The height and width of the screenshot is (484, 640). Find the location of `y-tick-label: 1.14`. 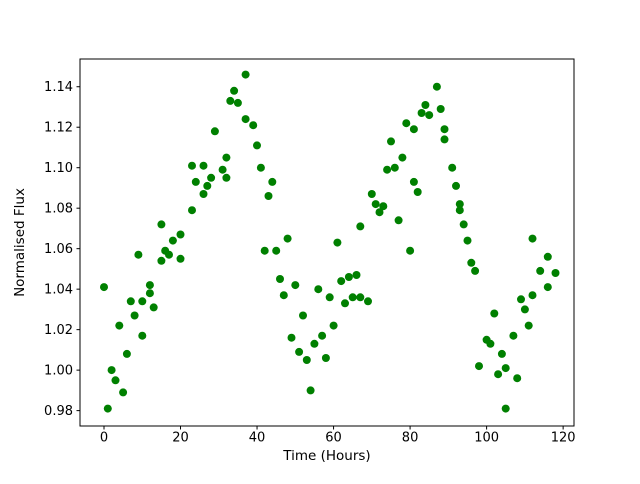

y-tick-label: 1.14 is located at coordinates (58, 87).